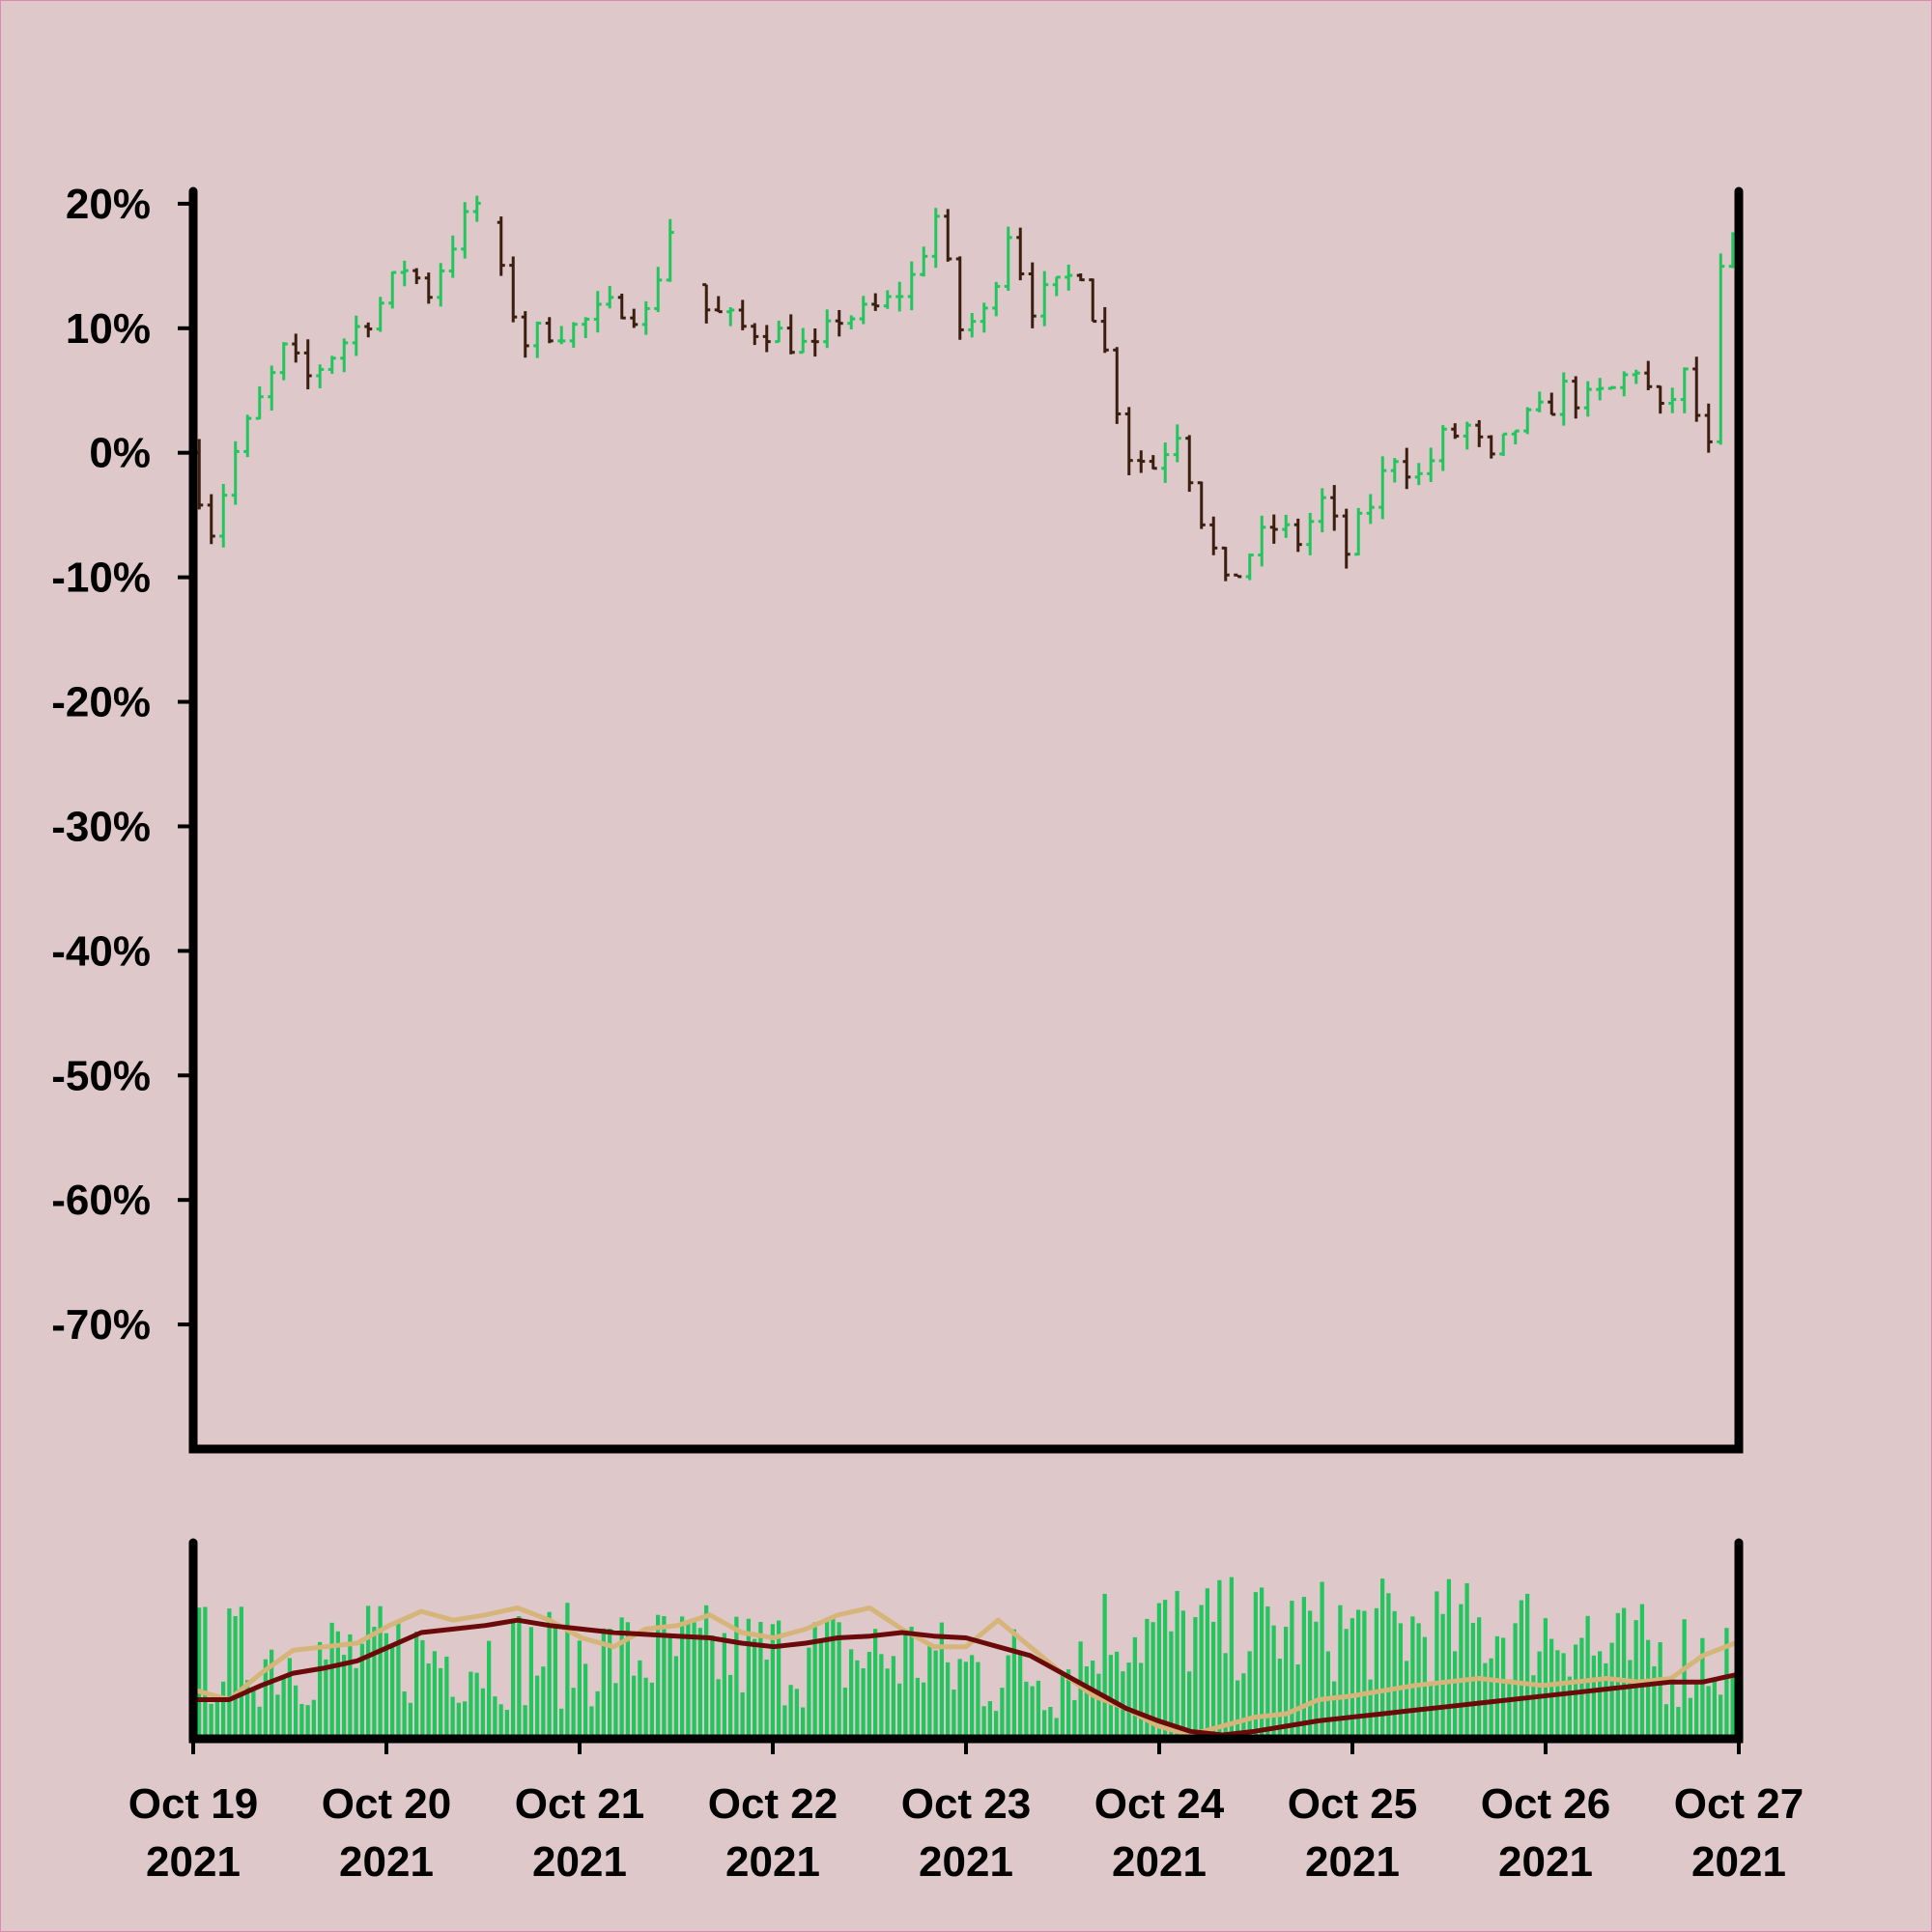 The width and height of the screenshot is (1932, 1932). What do you see at coordinates (969, 1656) in the screenshot?
I see `volume-series` at bounding box center [969, 1656].